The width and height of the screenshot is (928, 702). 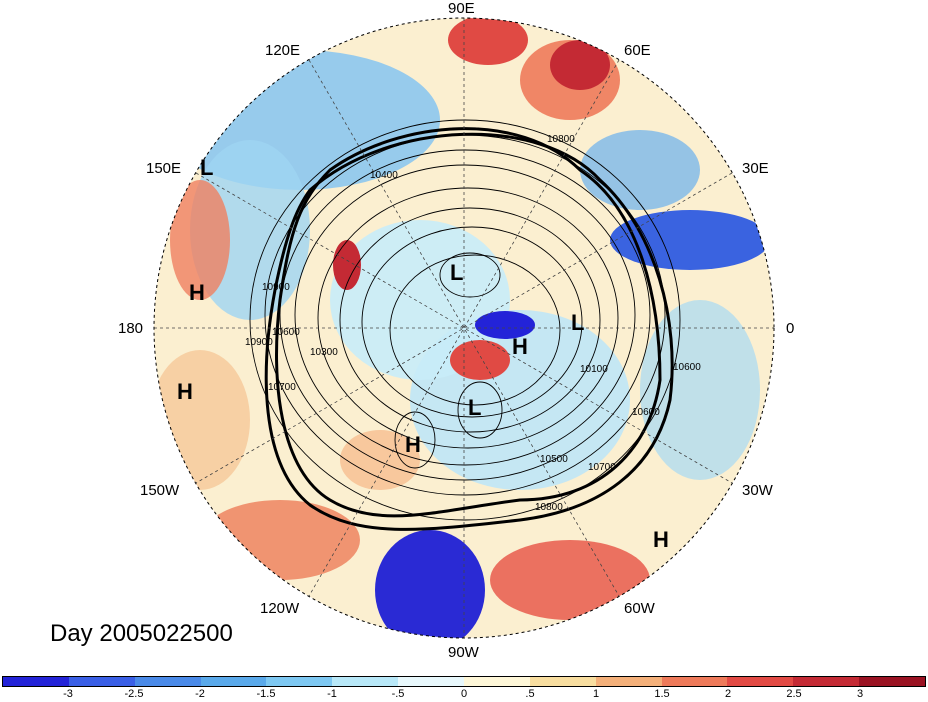 I want to click on colorbar-tick-label: -.5, so click(x=398, y=694).